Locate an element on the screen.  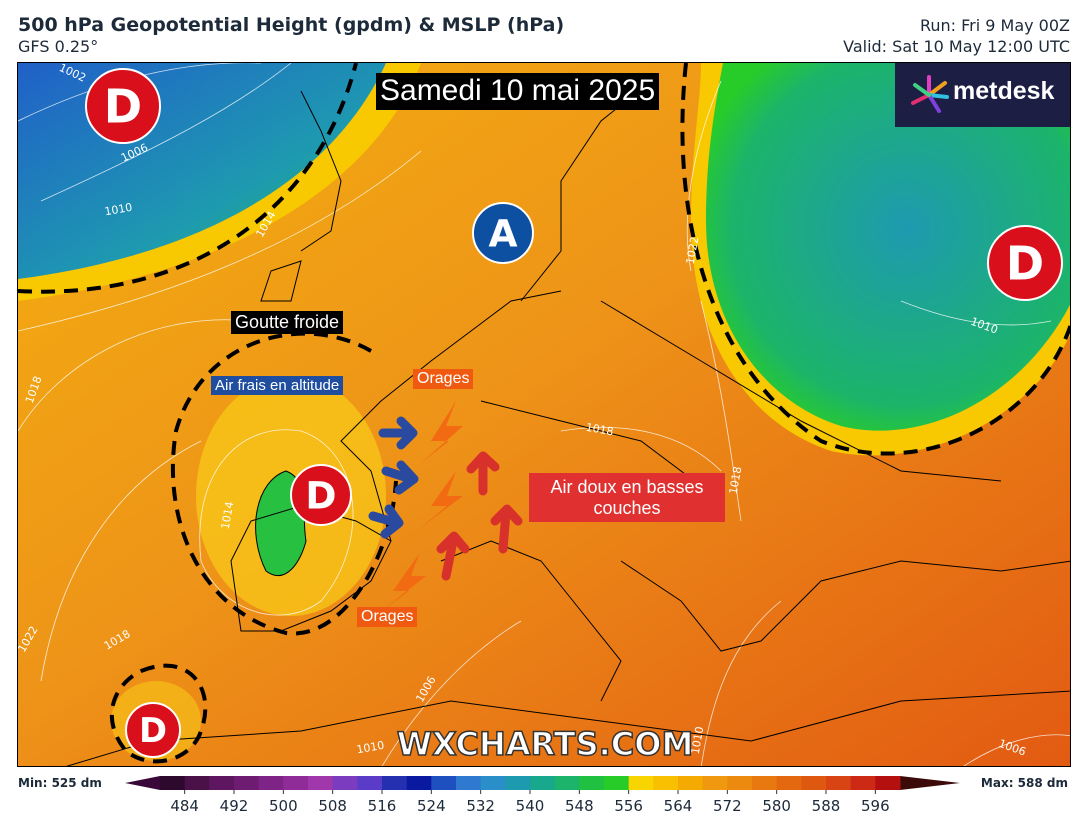
watermark: WXCHARTS.COM is located at coordinates (545, 744).